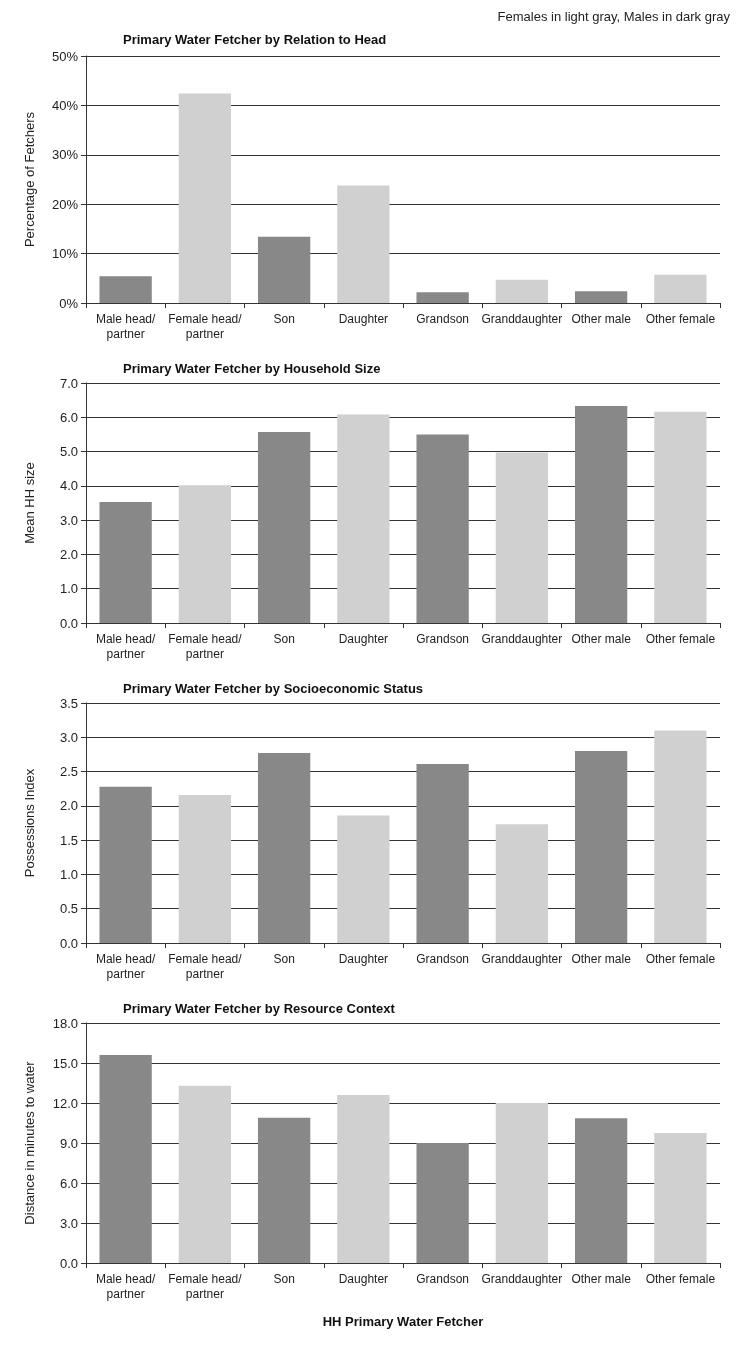 The width and height of the screenshot is (742, 1355). I want to click on y-tick-label: 20%, so click(65, 204).